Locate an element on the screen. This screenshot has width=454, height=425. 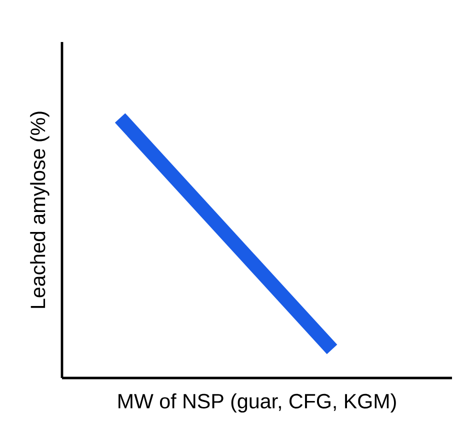
x-axis-title: MW of NSP (guar, CFG, KGM) is located at coordinates (257, 403).